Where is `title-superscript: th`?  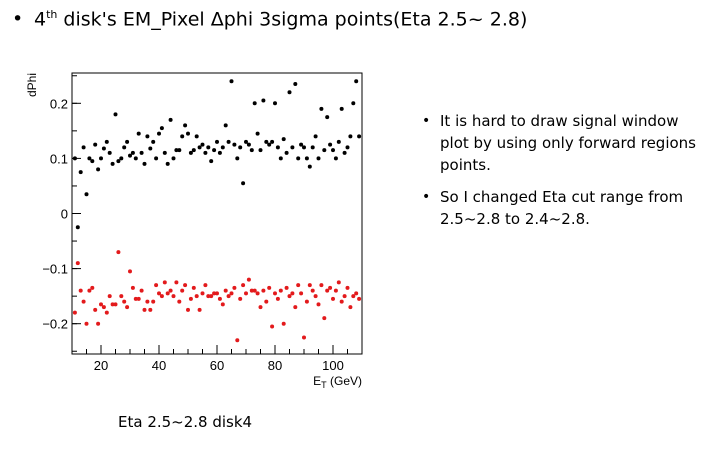 title-superscript: th is located at coordinates (52, 14).